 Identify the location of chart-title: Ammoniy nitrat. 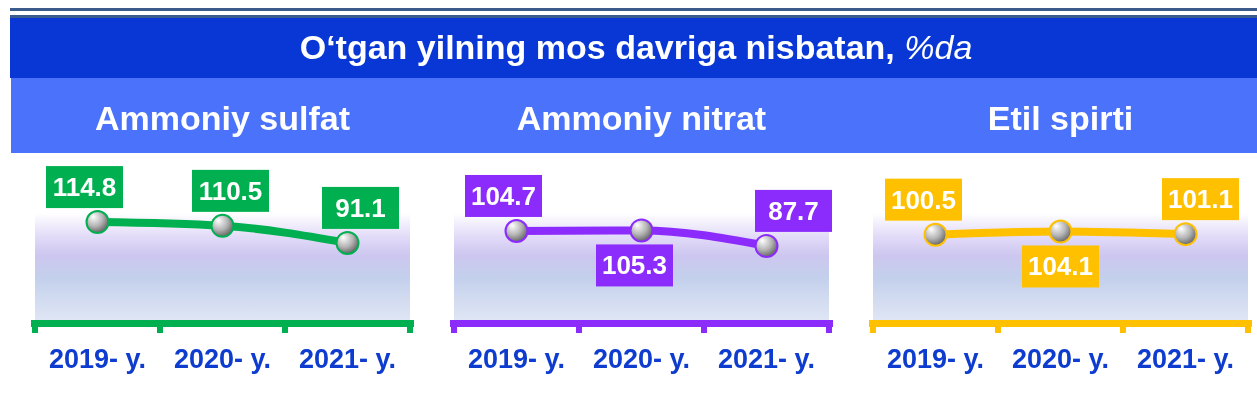
(641, 118).